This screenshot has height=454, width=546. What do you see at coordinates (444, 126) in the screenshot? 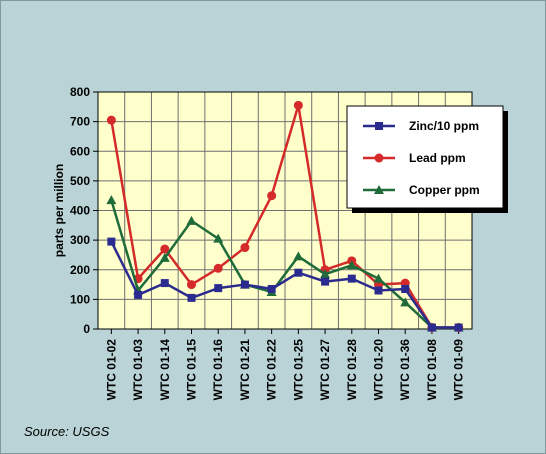
I see `legend-label: Zinc/10 ppm` at bounding box center [444, 126].